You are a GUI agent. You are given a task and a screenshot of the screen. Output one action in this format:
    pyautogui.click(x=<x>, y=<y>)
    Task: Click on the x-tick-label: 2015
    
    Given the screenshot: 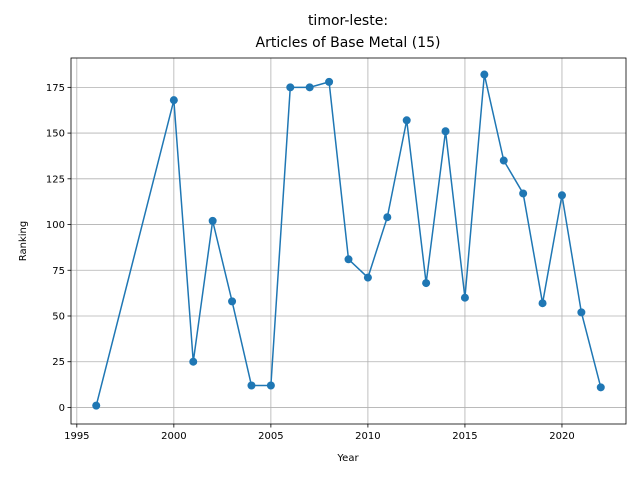 What is the action you would take?
    pyautogui.click(x=464, y=436)
    